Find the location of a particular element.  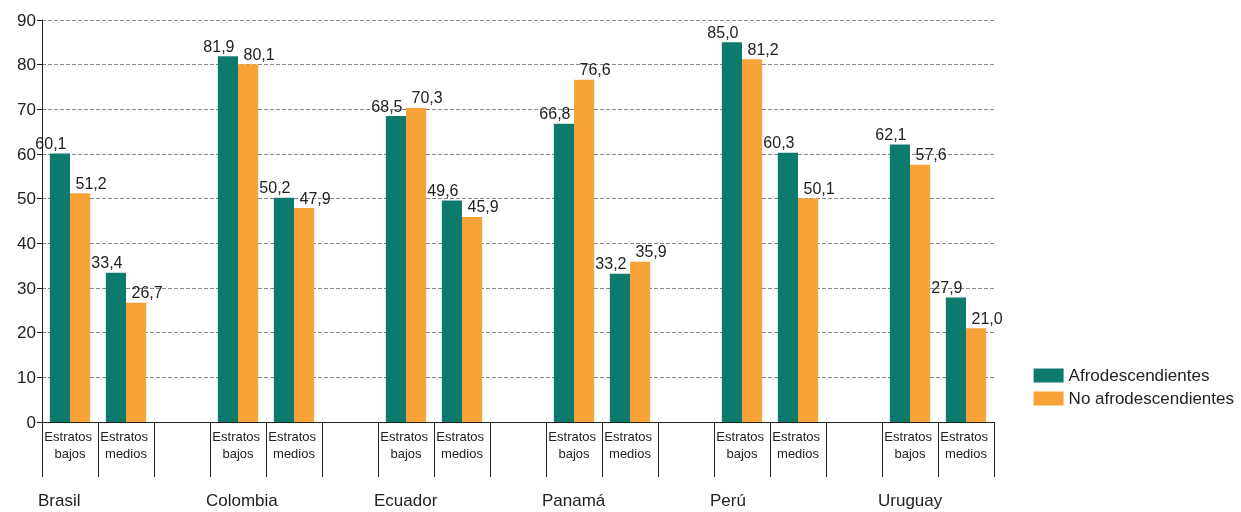

y-tick-label: 40 is located at coordinates (26, 243).